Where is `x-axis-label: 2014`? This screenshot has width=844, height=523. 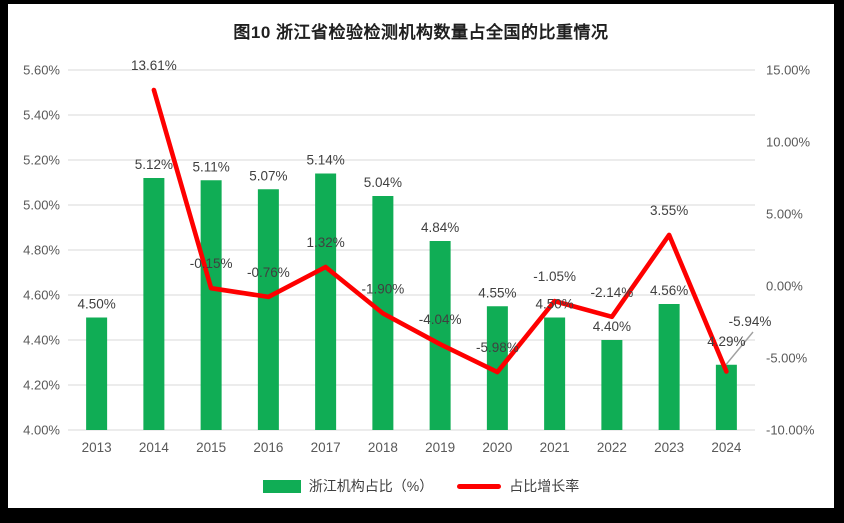
x-axis-label: 2014 is located at coordinates (154, 447).